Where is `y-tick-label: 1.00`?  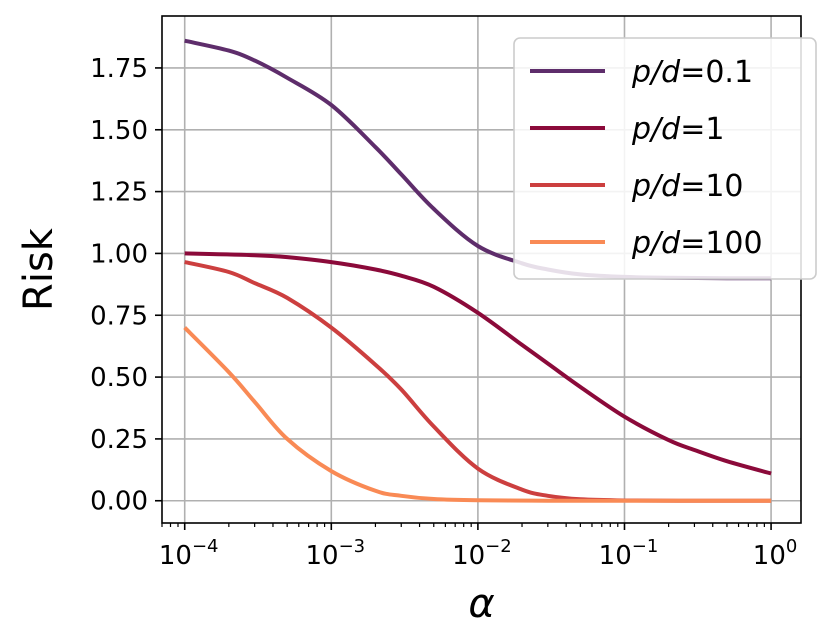 y-tick-label: 1.00 is located at coordinates (119, 254).